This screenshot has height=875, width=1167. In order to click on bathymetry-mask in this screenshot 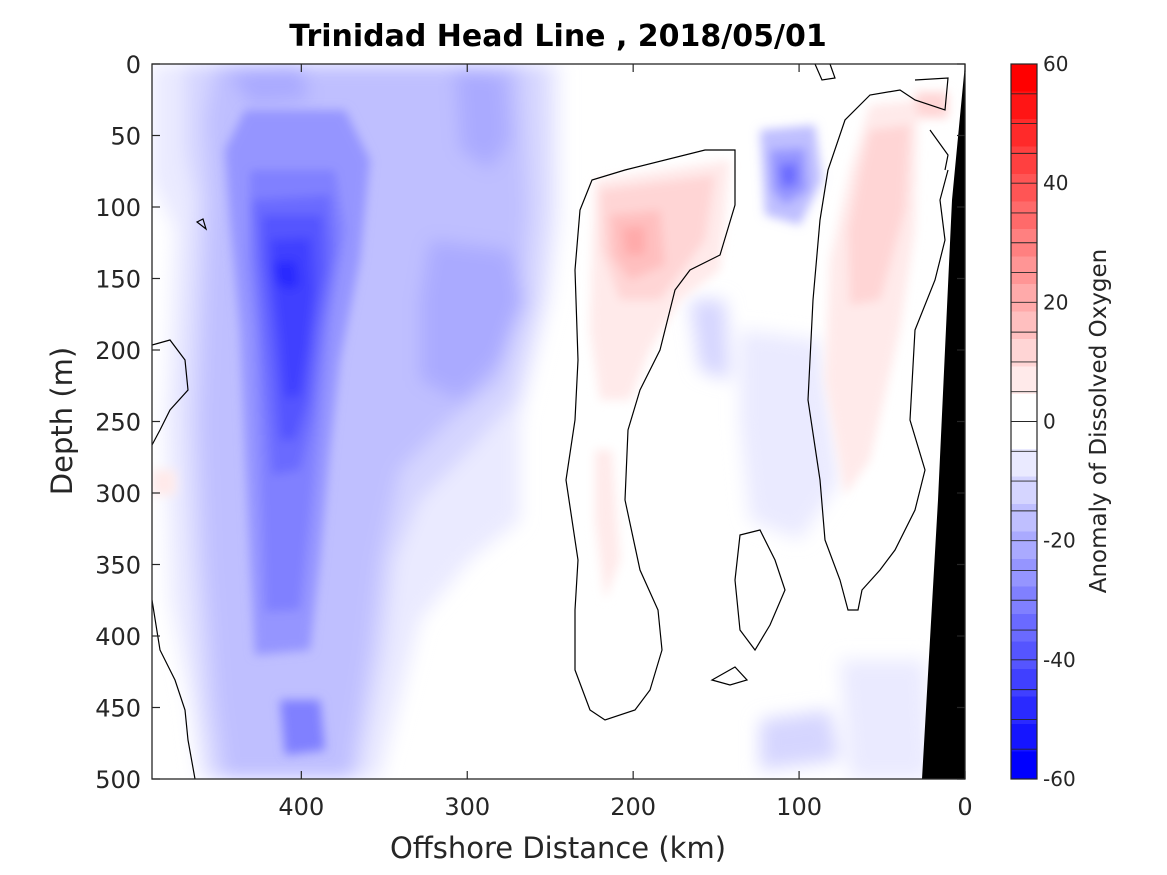, I will do `click(943, 421)`.